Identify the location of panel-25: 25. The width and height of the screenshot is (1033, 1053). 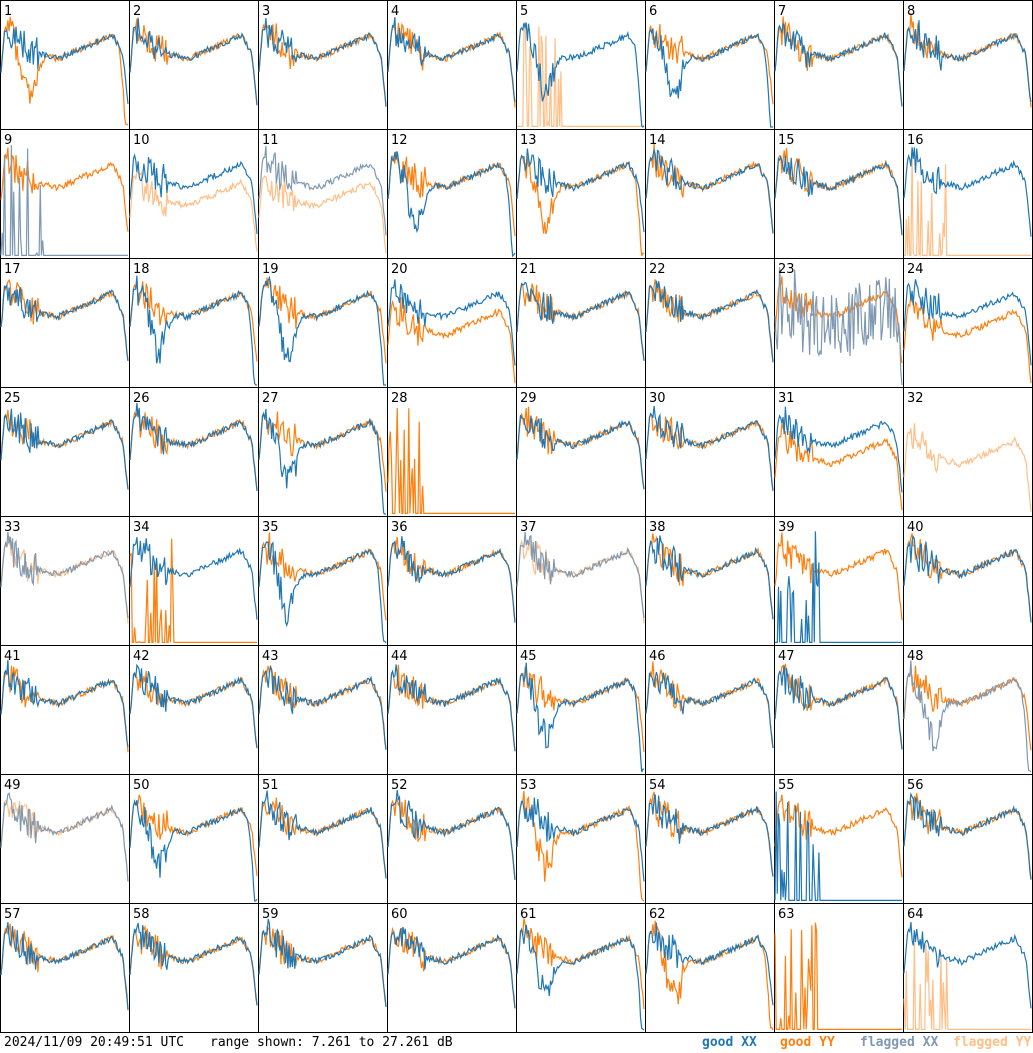
(65, 452).